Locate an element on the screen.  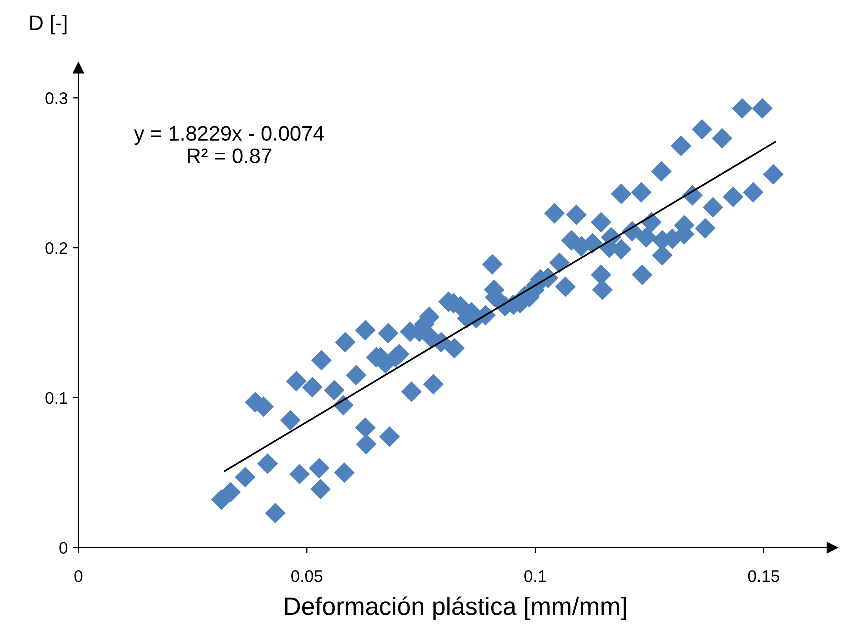
x-tick-label: 0.05 is located at coordinates (307, 576).